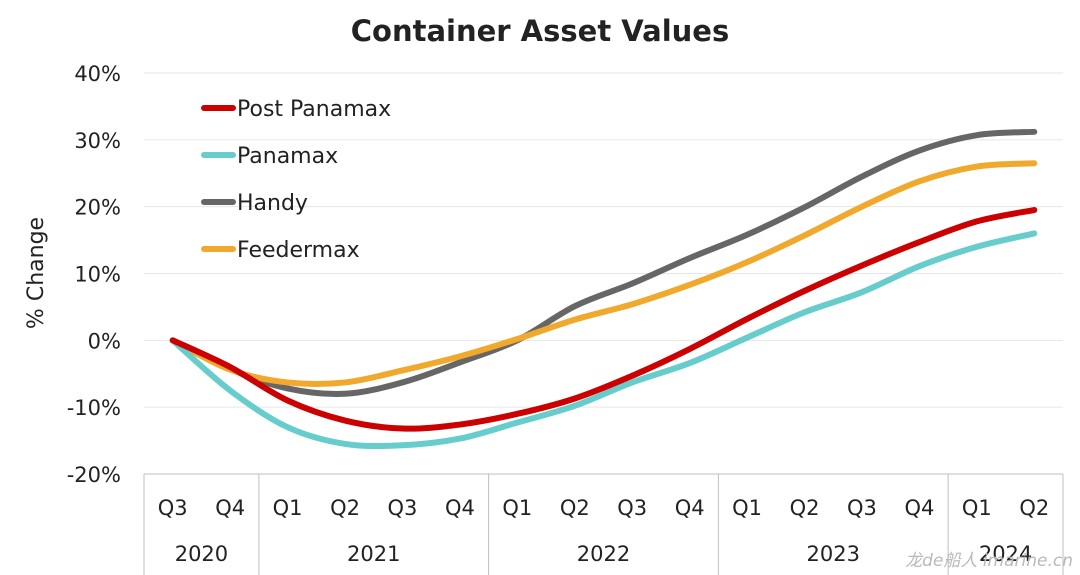 The image size is (1080, 575). What do you see at coordinates (287, 156) in the screenshot?
I see `legend-label: Panamax` at bounding box center [287, 156].